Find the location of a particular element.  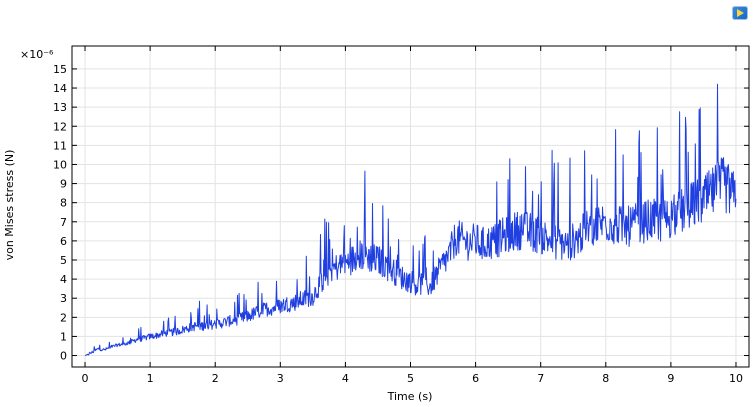

y-tick-label-10: 10 is located at coordinates (60, 164).